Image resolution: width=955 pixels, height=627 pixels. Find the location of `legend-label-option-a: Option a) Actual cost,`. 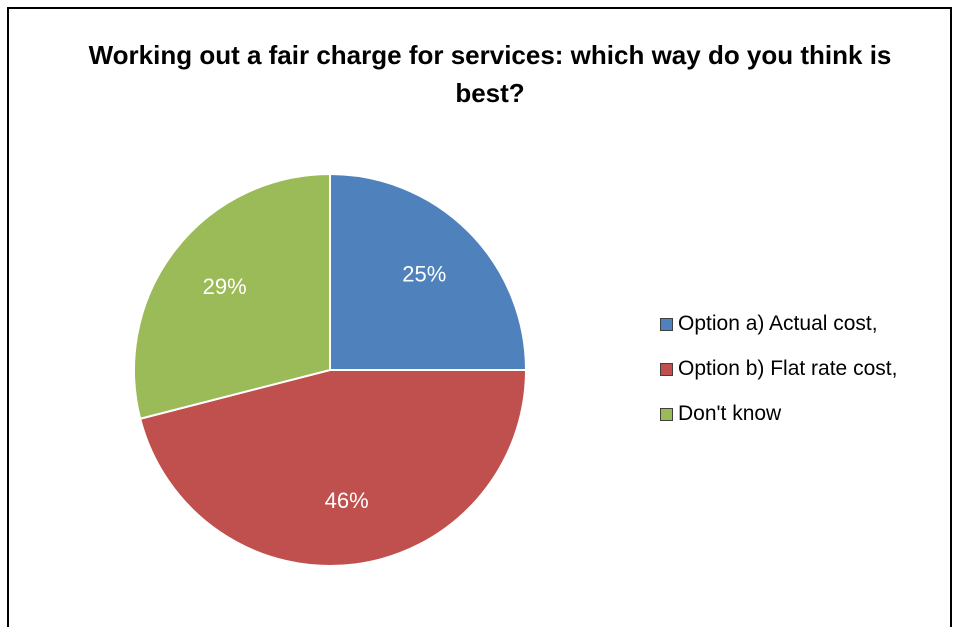

legend-label-option-a: Option a) Actual cost, is located at coordinates (778, 323).